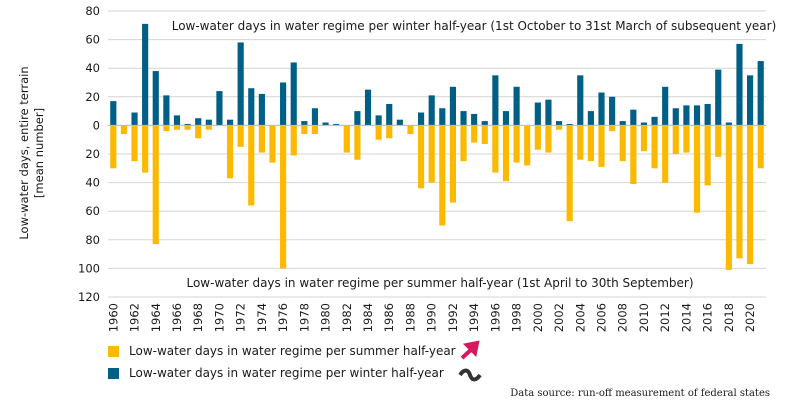 The height and width of the screenshot is (400, 800). What do you see at coordinates (431, 154) in the screenshot?
I see `bar-summer-1990` at bounding box center [431, 154].